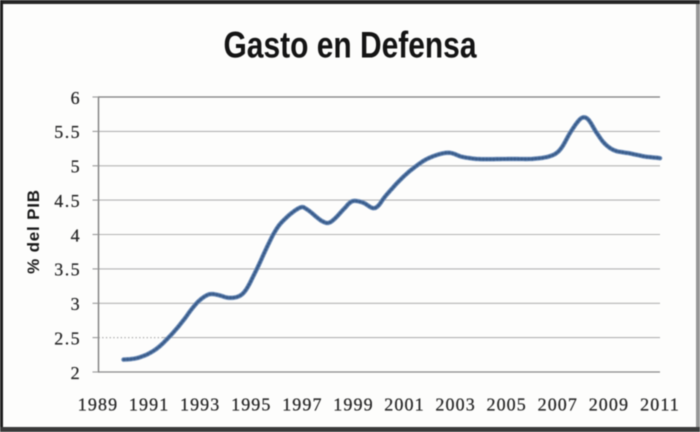 This screenshot has height=432, width=700. What do you see at coordinates (609, 405) in the screenshot?
I see `svg-text: 2009` at bounding box center [609, 405].